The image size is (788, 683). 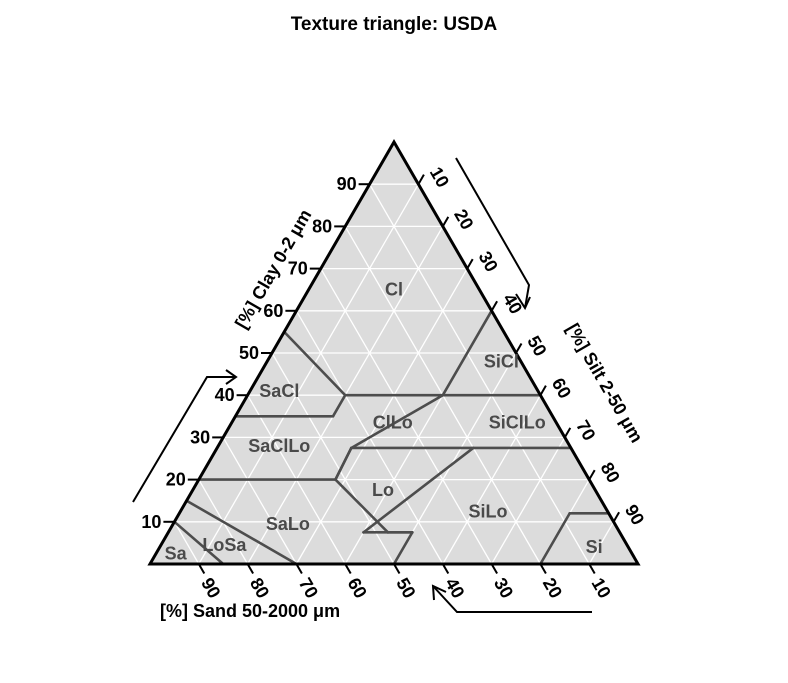 I want to click on clay-direction-arrow, so click(x=184, y=439).